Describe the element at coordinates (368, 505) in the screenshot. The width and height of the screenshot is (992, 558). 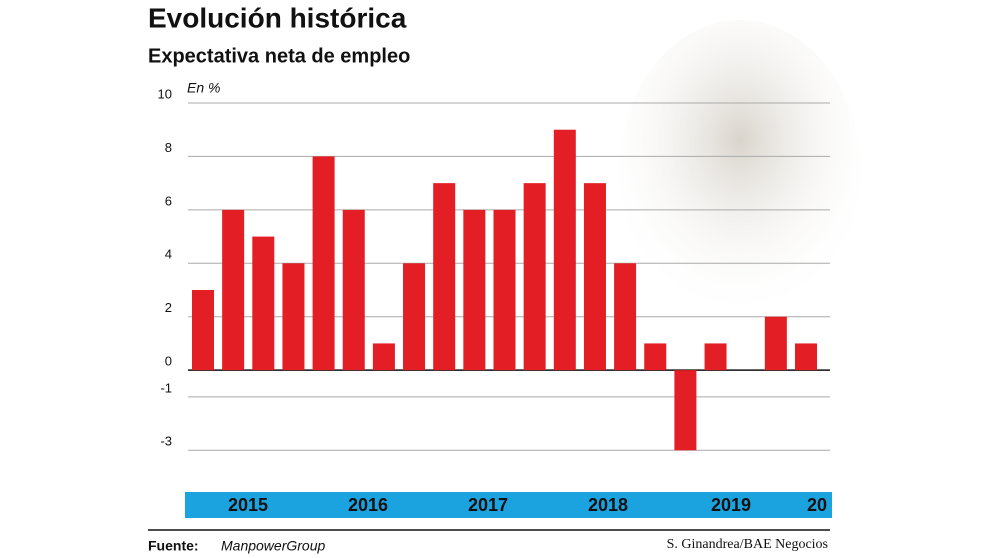
I see `year-label: 2016` at that location.